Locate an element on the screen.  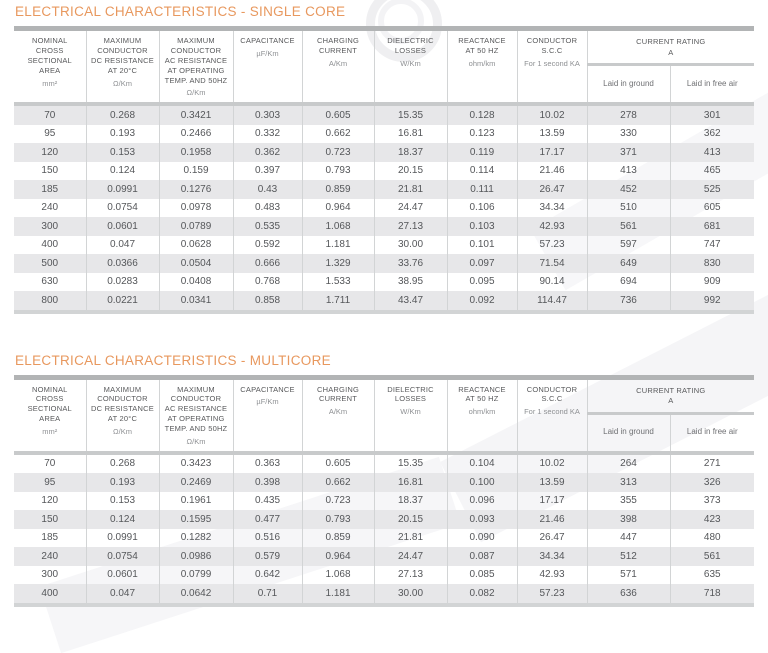
table-cell: 1.329 is located at coordinates (337, 263).